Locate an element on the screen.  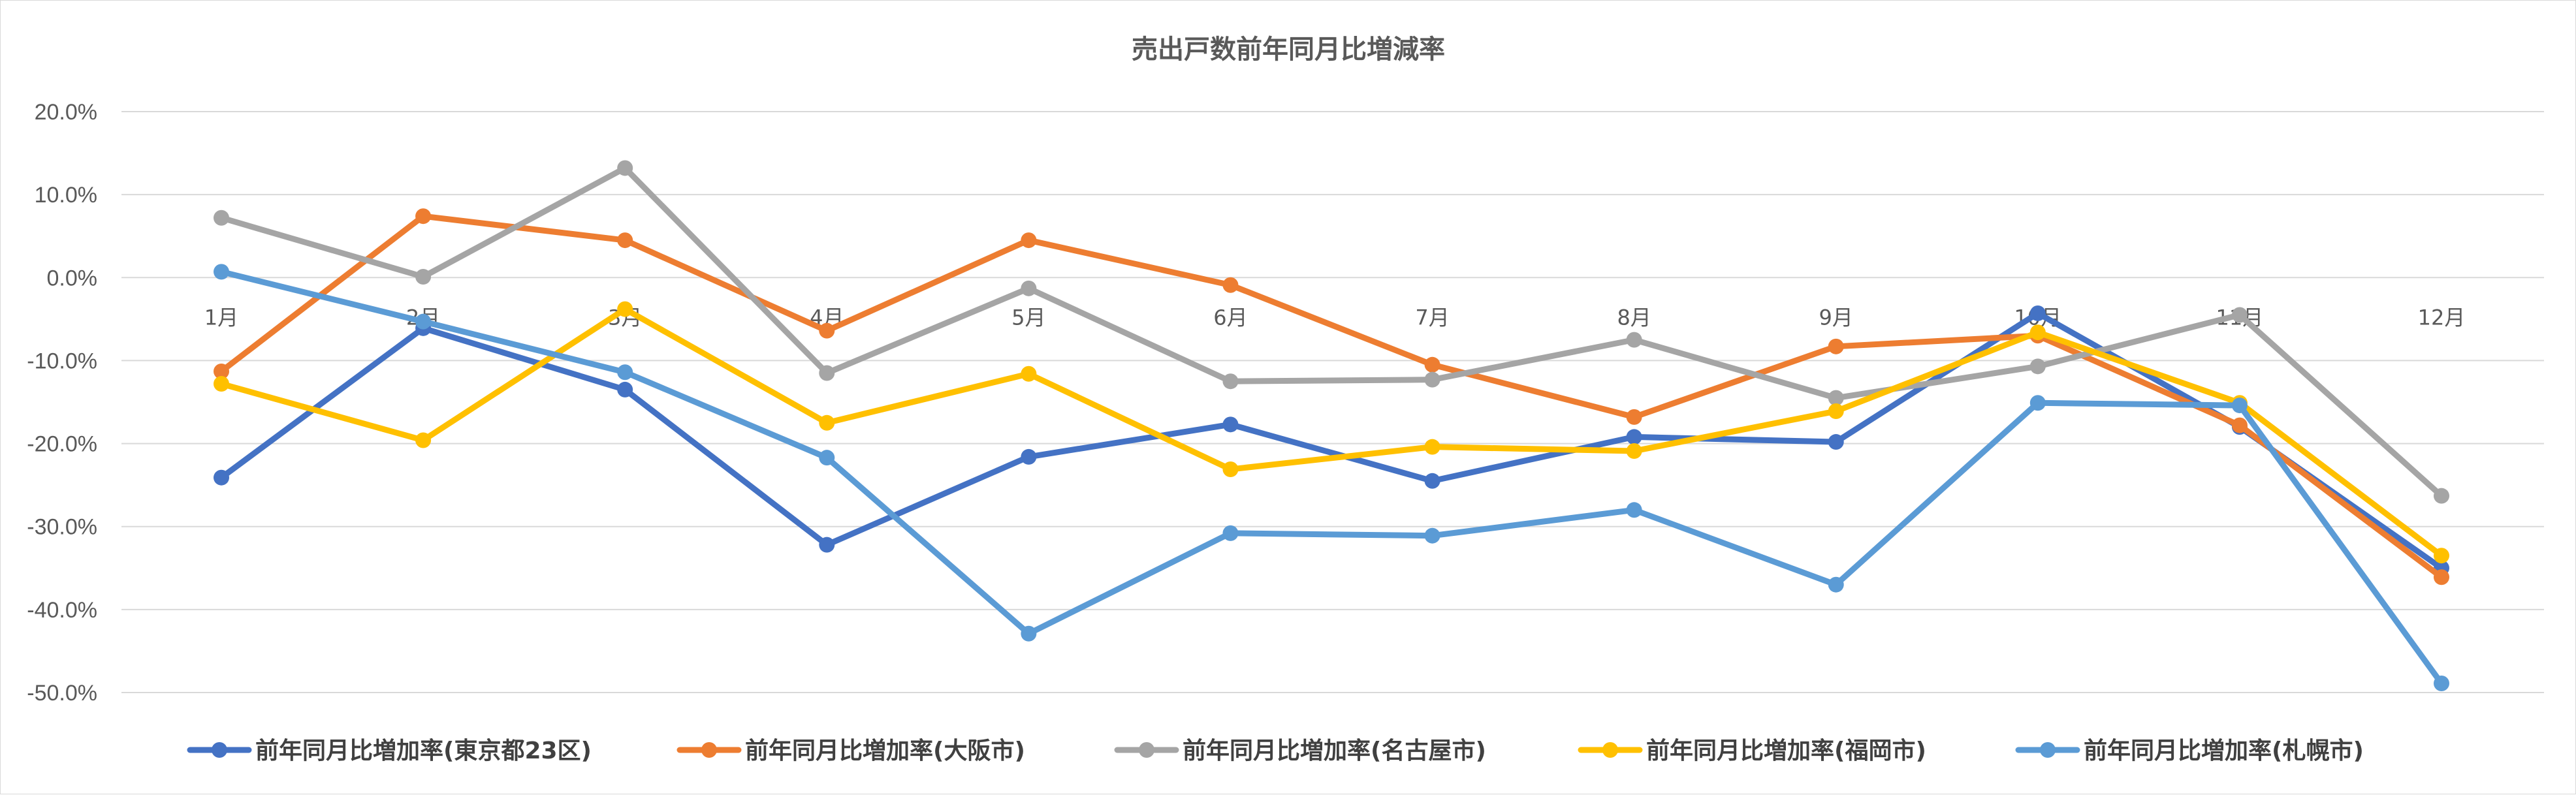
legend-item: 前年同月比増加率(東京都23区) is located at coordinates (390, 751).